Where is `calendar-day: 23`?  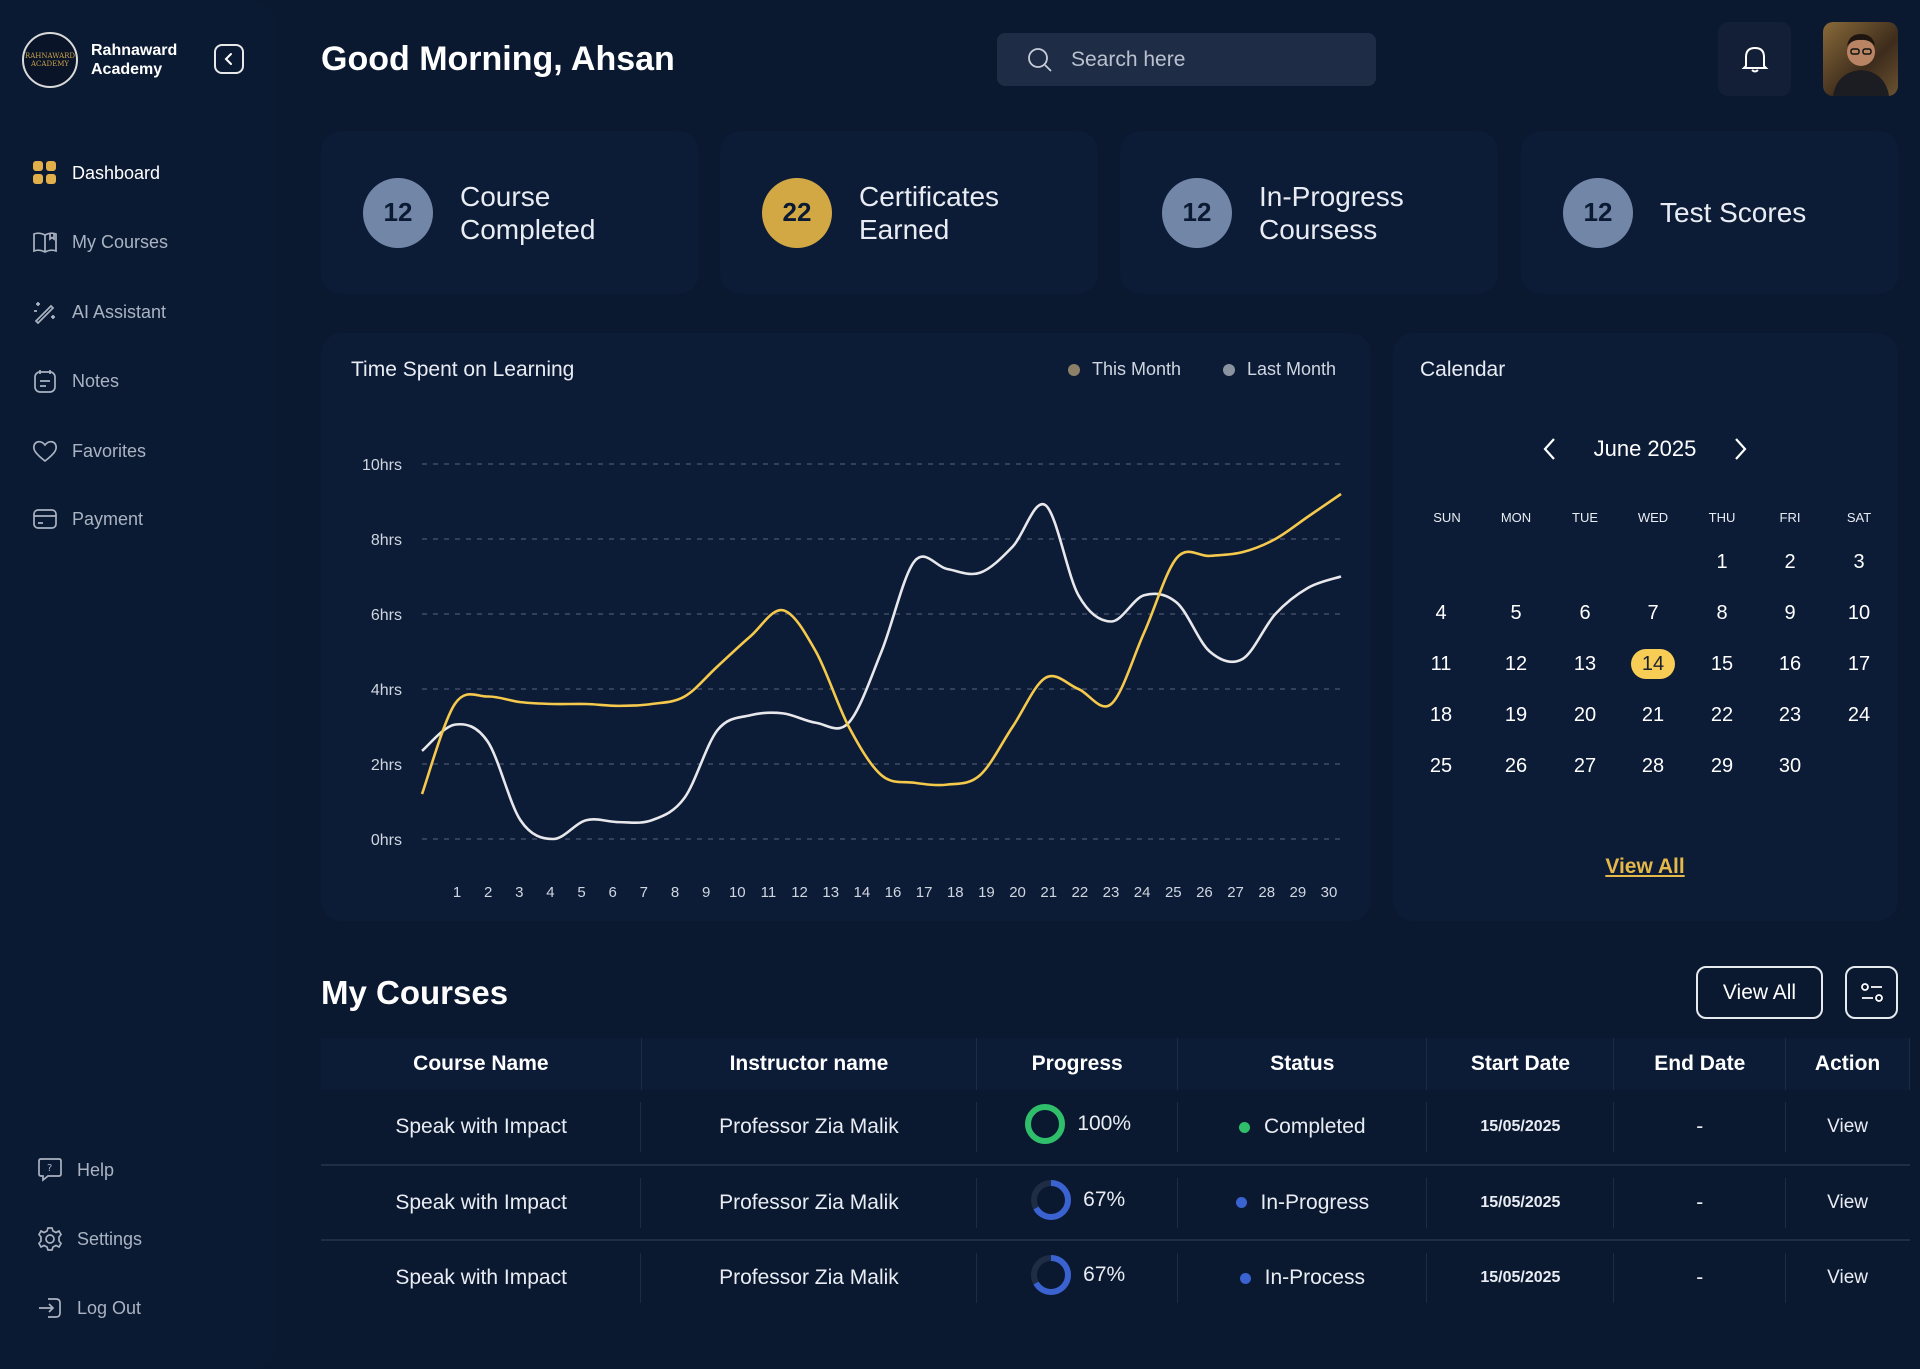 calendar-day: 23 is located at coordinates (1790, 715).